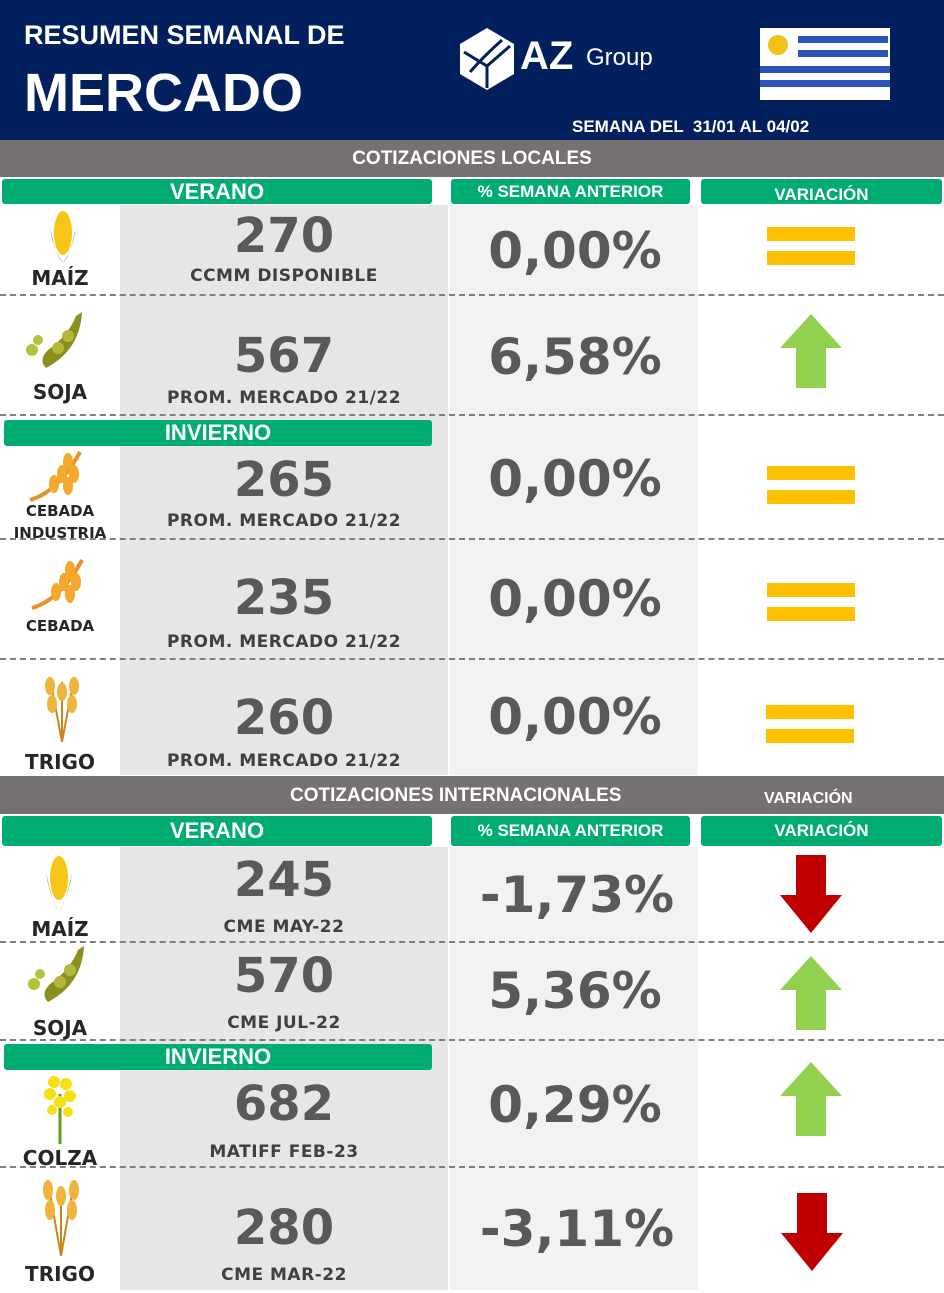 Image resolution: width=944 pixels, height=1293 pixels. I want to click on price-value: 280, so click(284, 1228).